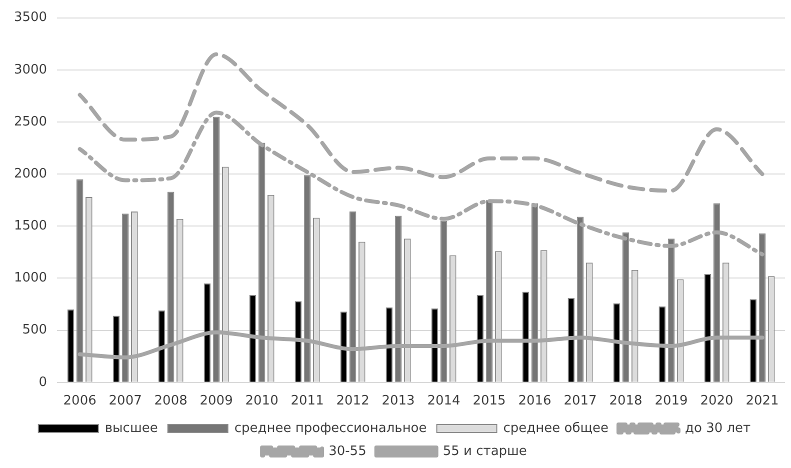  What do you see at coordinates (717, 401) in the screenshot?
I see `x-tick-label: 2020` at bounding box center [717, 401].